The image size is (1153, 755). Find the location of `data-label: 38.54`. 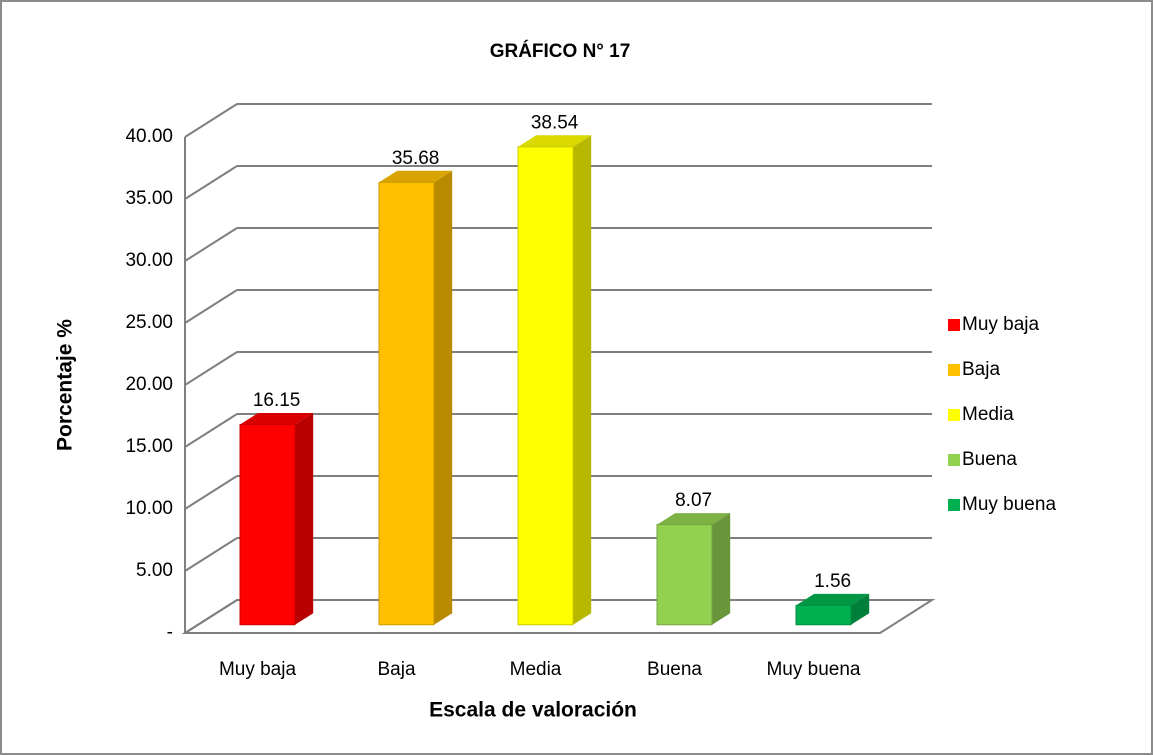

data-label: 38.54 is located at coordinates (555, 122).